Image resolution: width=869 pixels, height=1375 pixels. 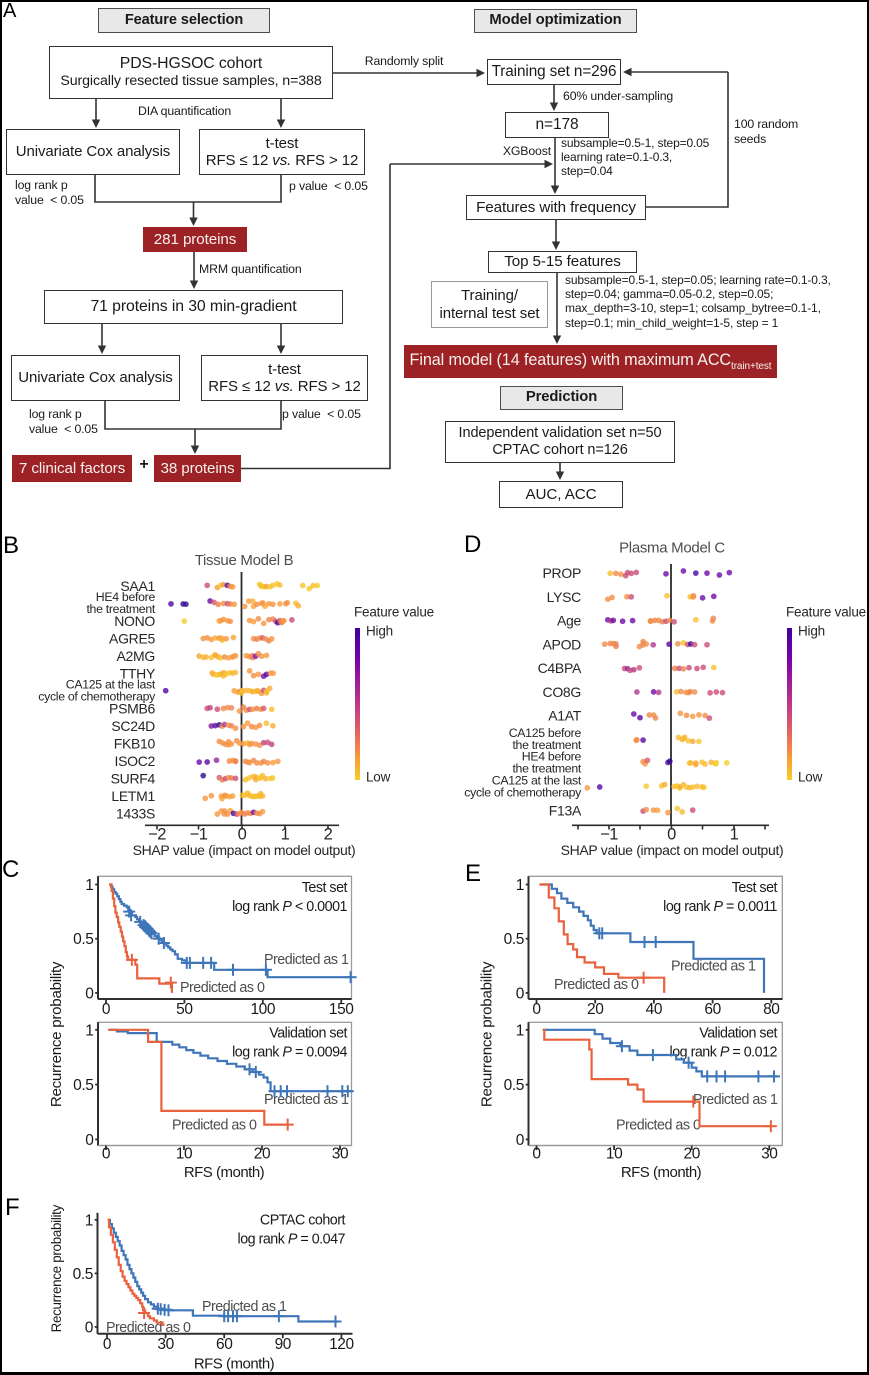 I want to click on svg-text: log rank P = 0.047, so click(x=292, y=1240).